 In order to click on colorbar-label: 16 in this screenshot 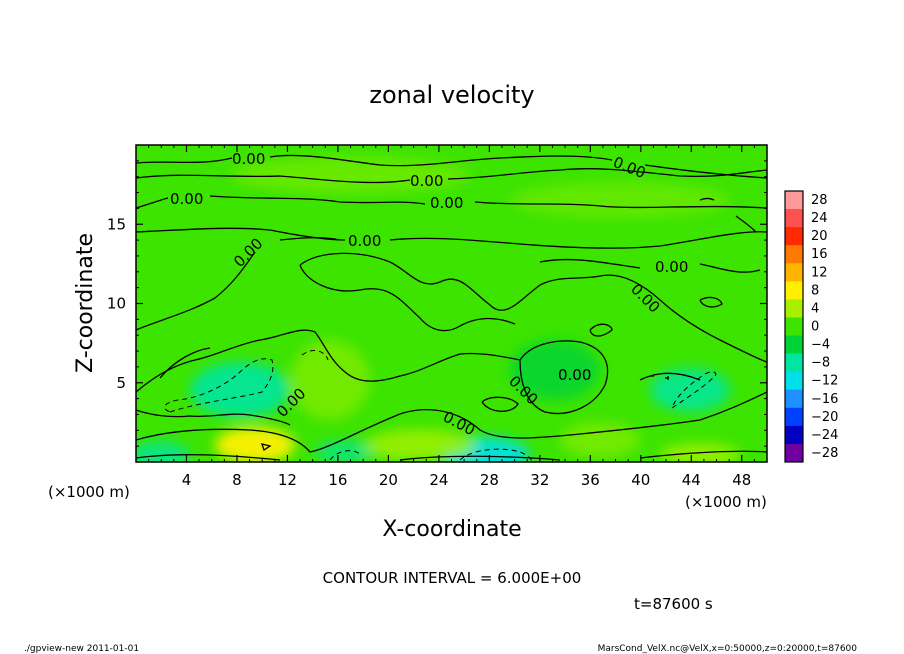, I will do `click(819, 254)`.